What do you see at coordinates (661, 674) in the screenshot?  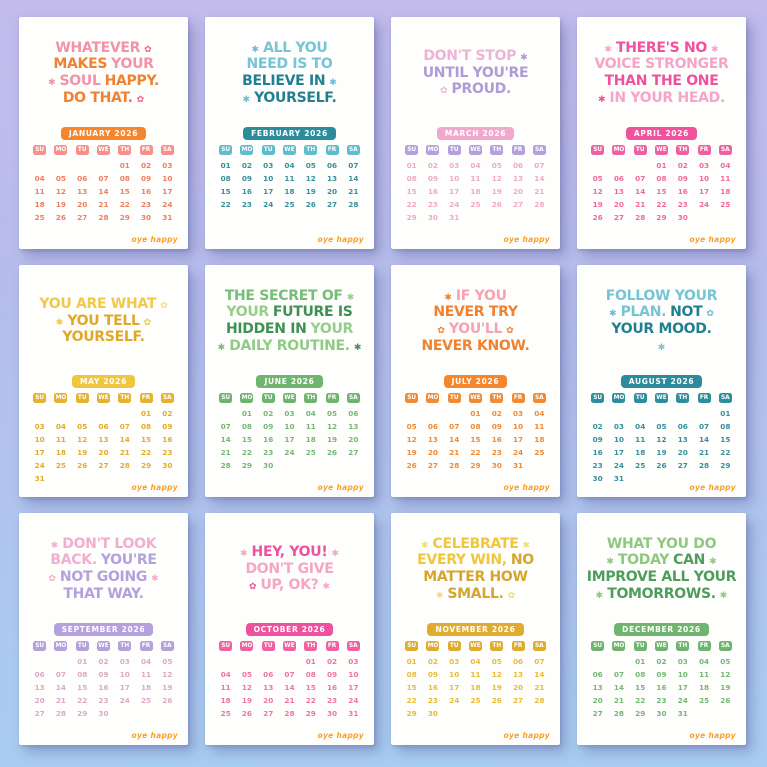 I see `date-cell: 09` at bounding box center [661, 674].